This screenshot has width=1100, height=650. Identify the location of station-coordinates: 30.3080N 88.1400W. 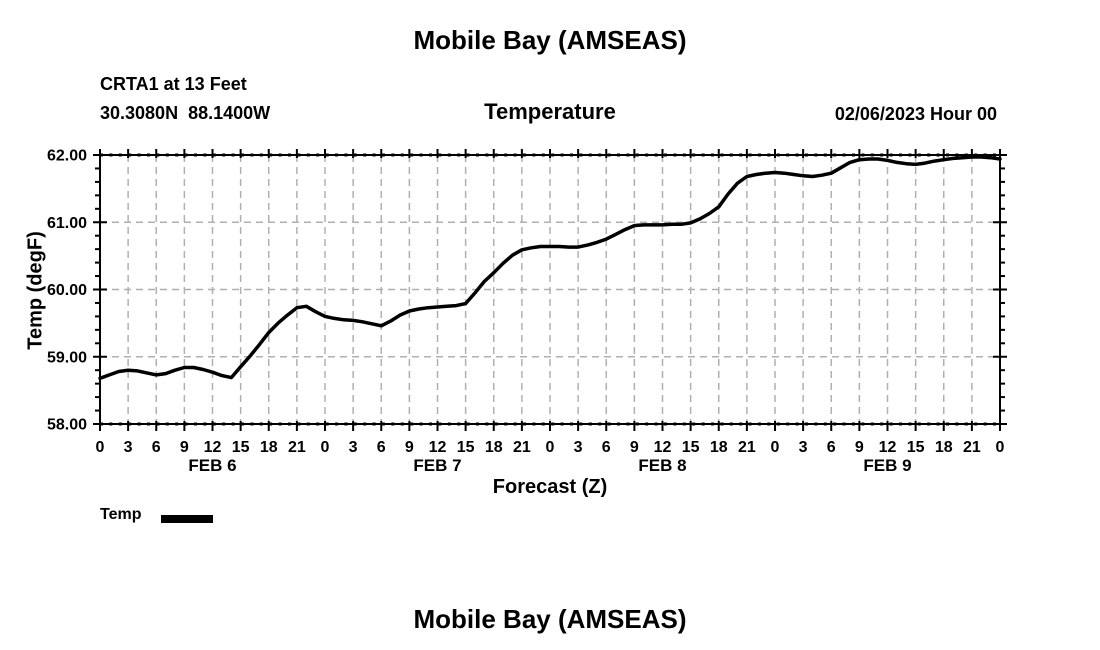
(185, 113).